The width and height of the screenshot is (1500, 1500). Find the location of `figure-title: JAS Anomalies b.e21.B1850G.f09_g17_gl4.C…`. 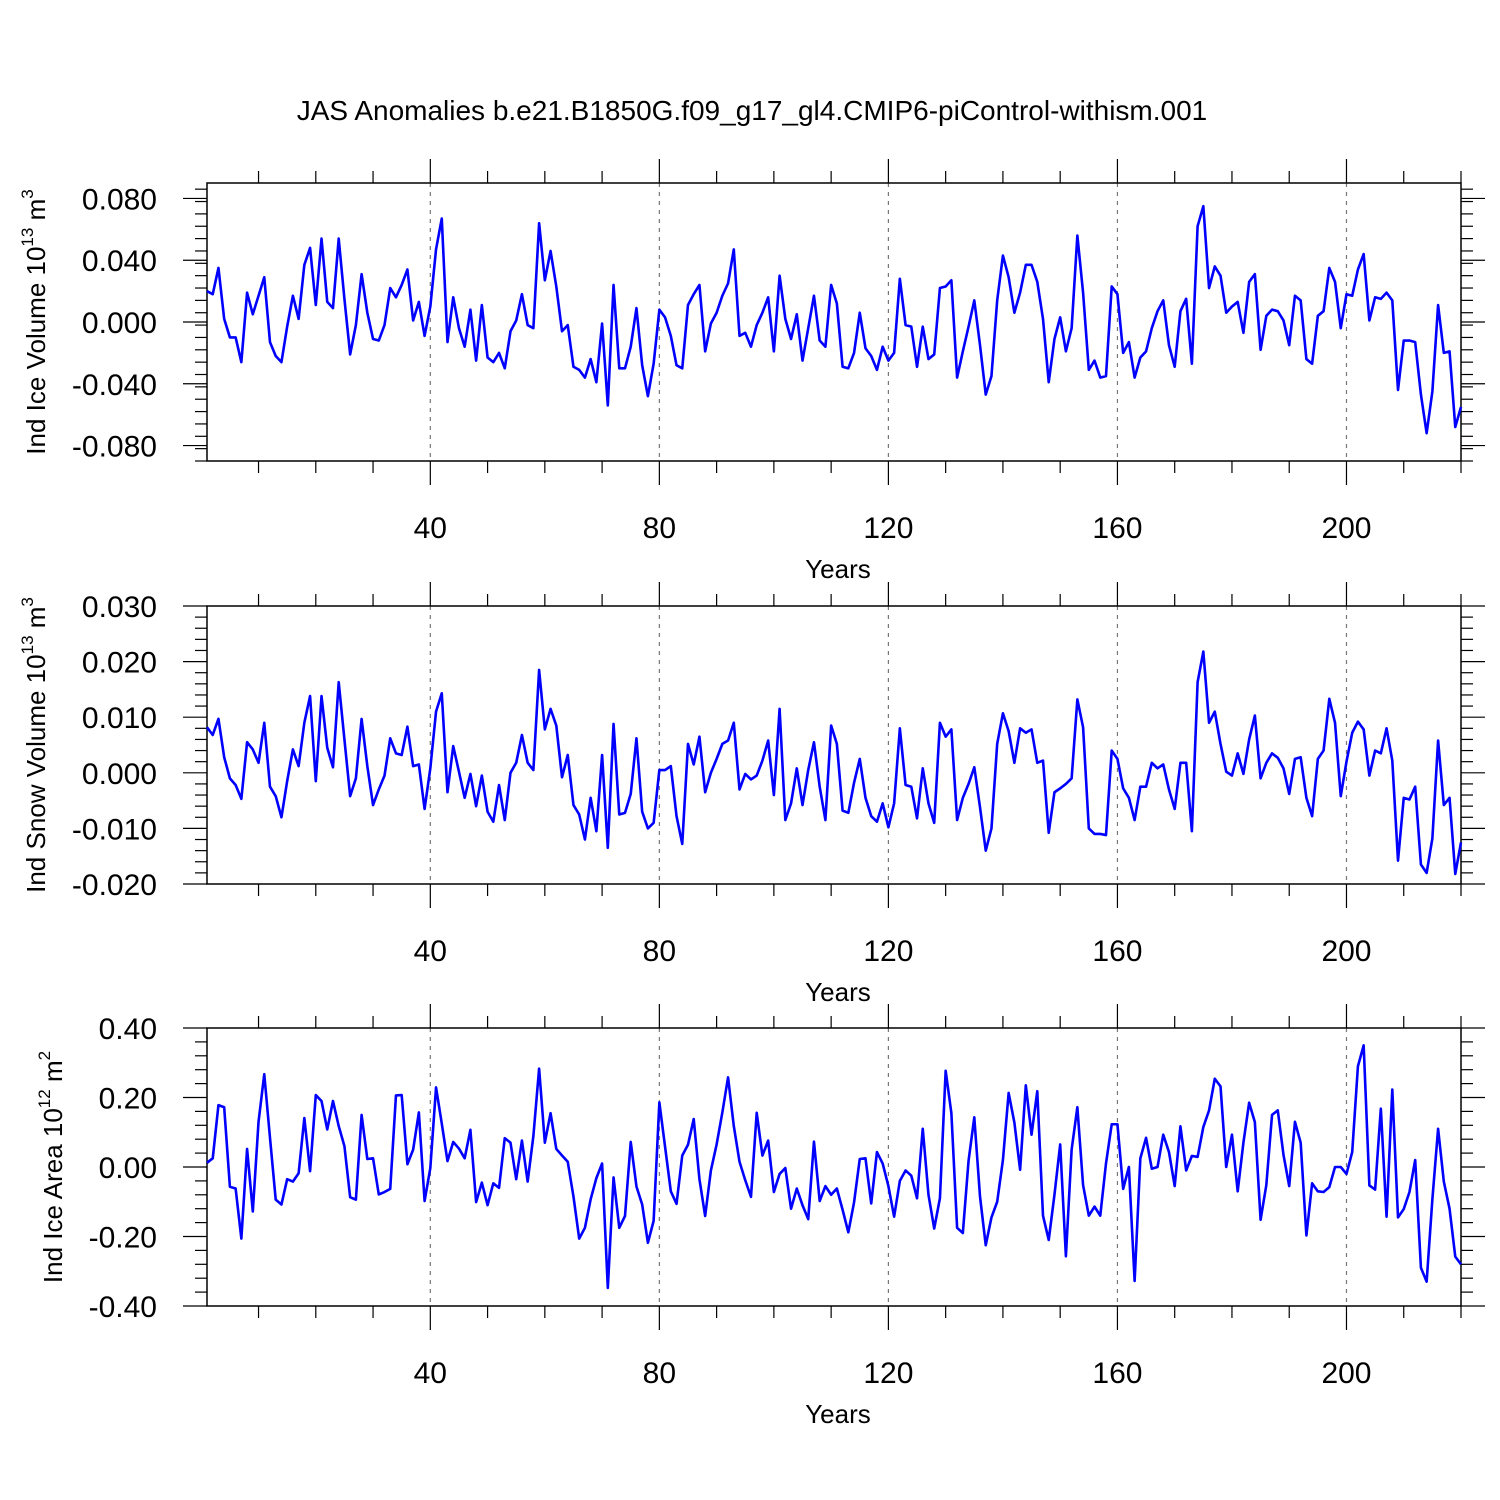

figure-title: JAS Anomalies b.e21.B1850G.f09_g17_gl4.C… is located at coordinates (752, 110).